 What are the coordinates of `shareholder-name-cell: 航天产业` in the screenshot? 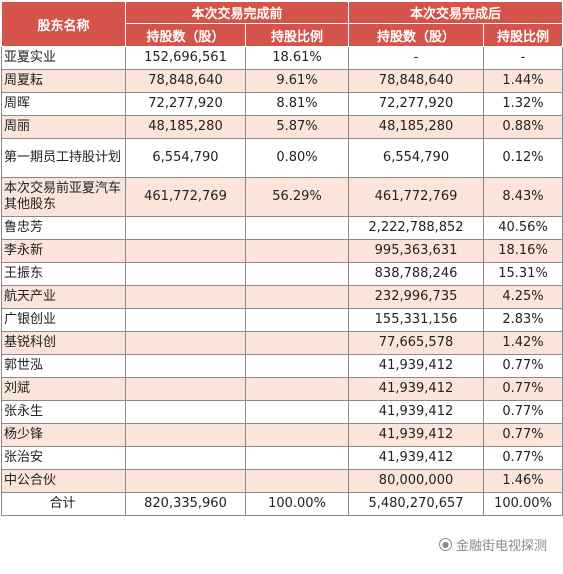 It's located at (63, 297).